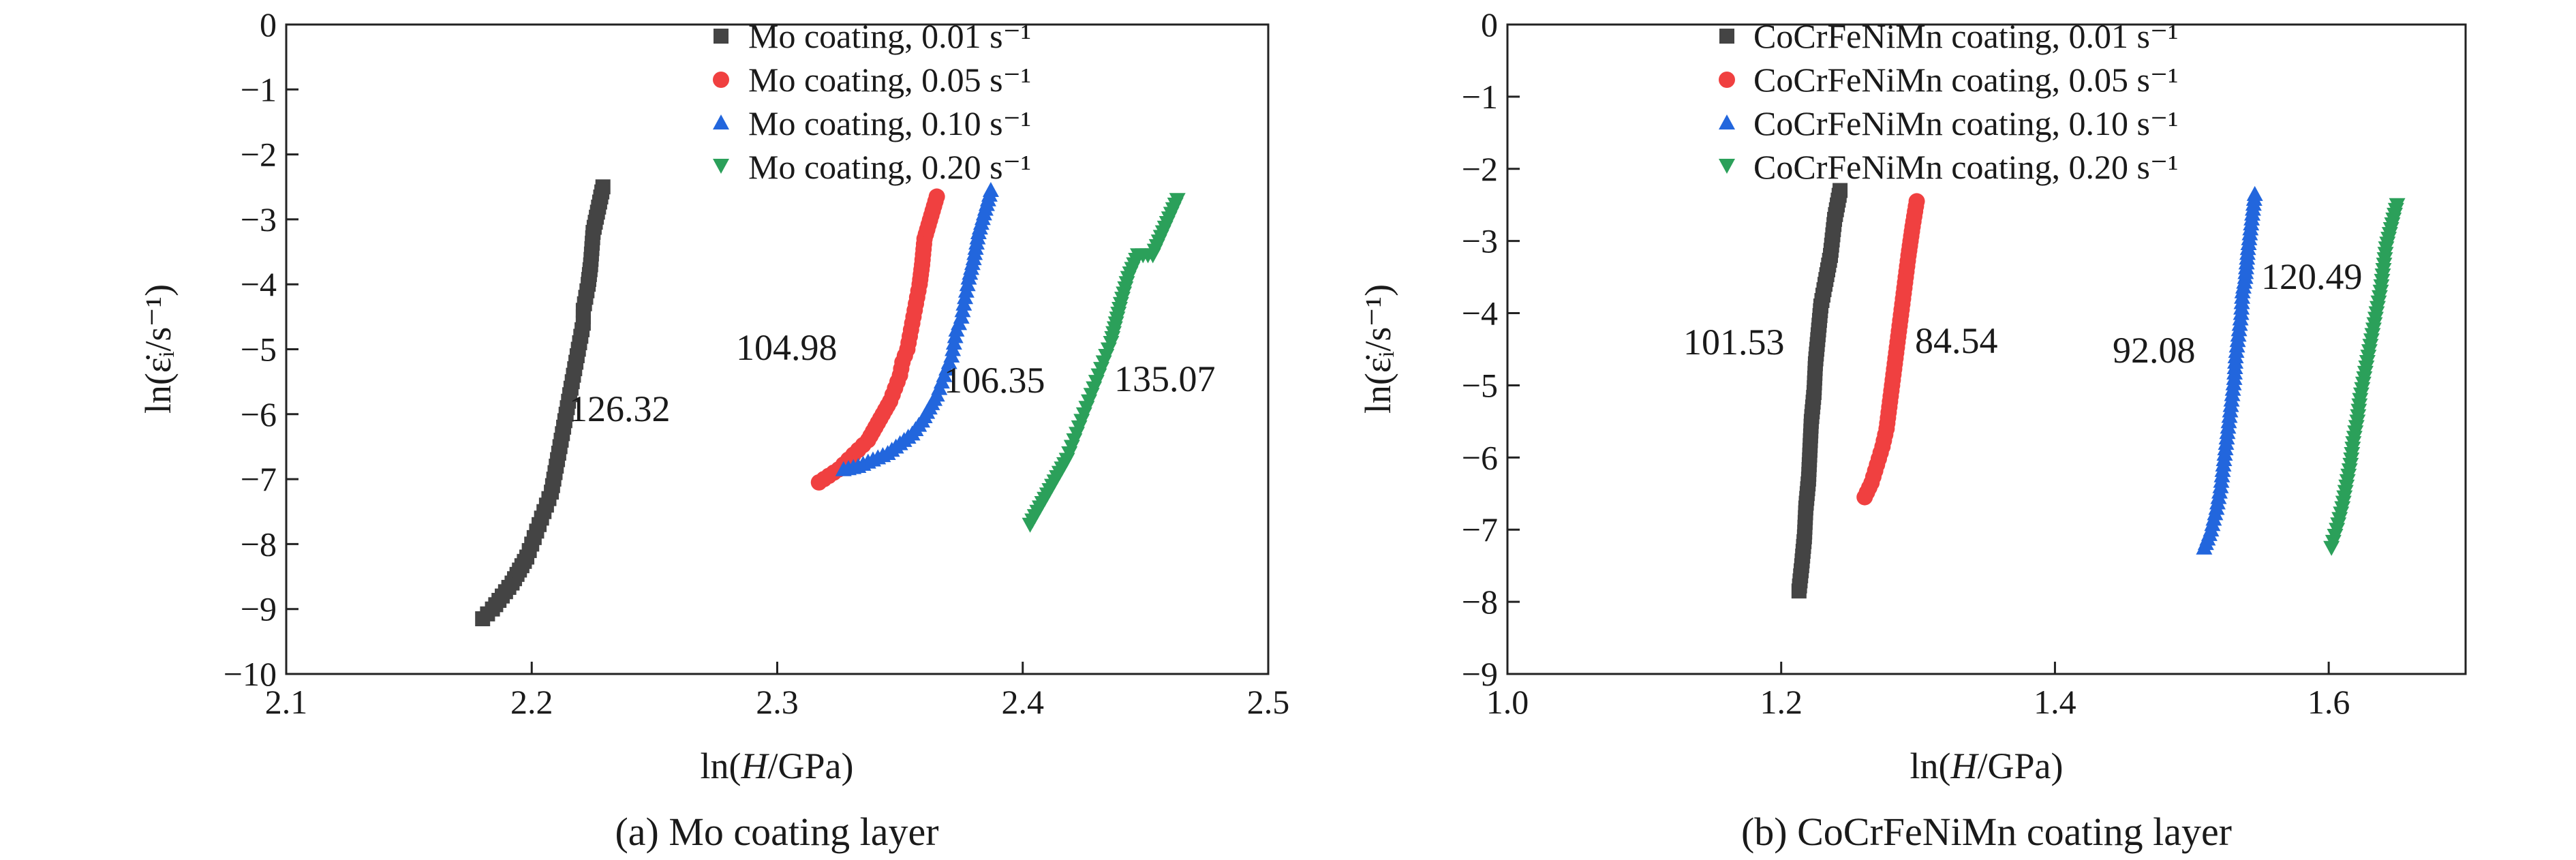  What do you see at coordinates (286, 702) in the screenshot?
I see `x-tick-label: 2.1` at bounding box center [286, 702].